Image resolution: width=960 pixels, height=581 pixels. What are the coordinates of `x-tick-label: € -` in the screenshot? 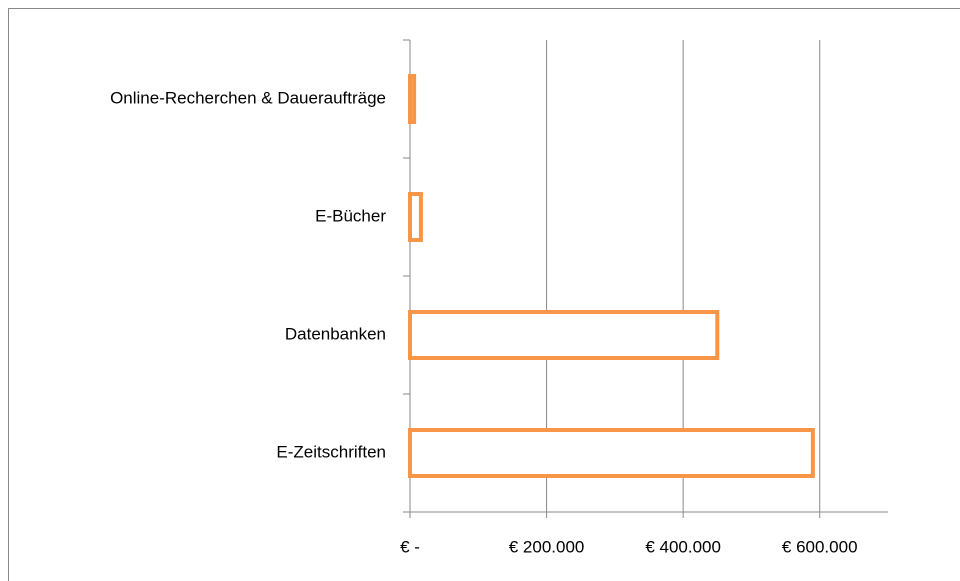 It's located at (410, 546).